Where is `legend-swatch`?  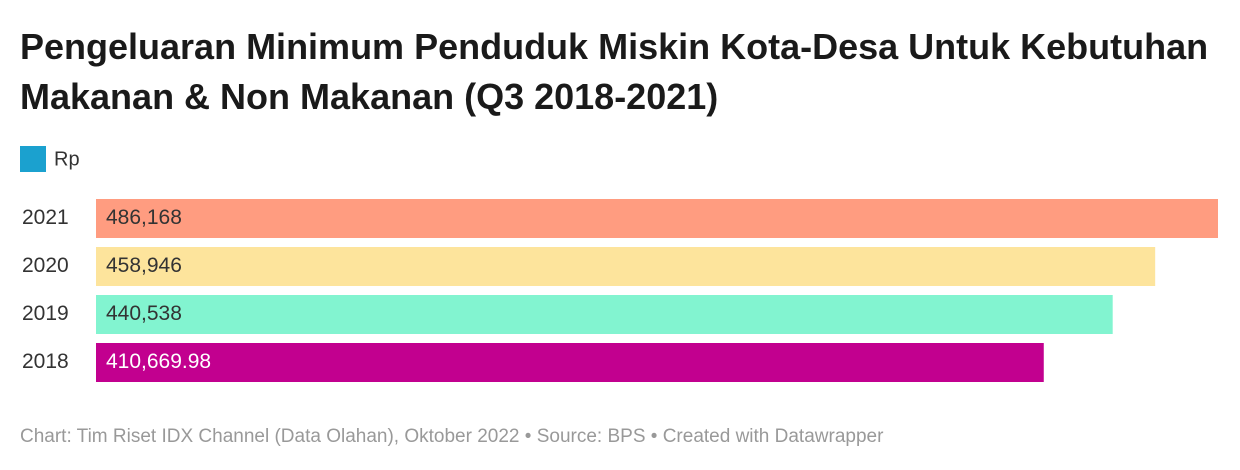 legend-swatch is located at coordinates (33, 159).